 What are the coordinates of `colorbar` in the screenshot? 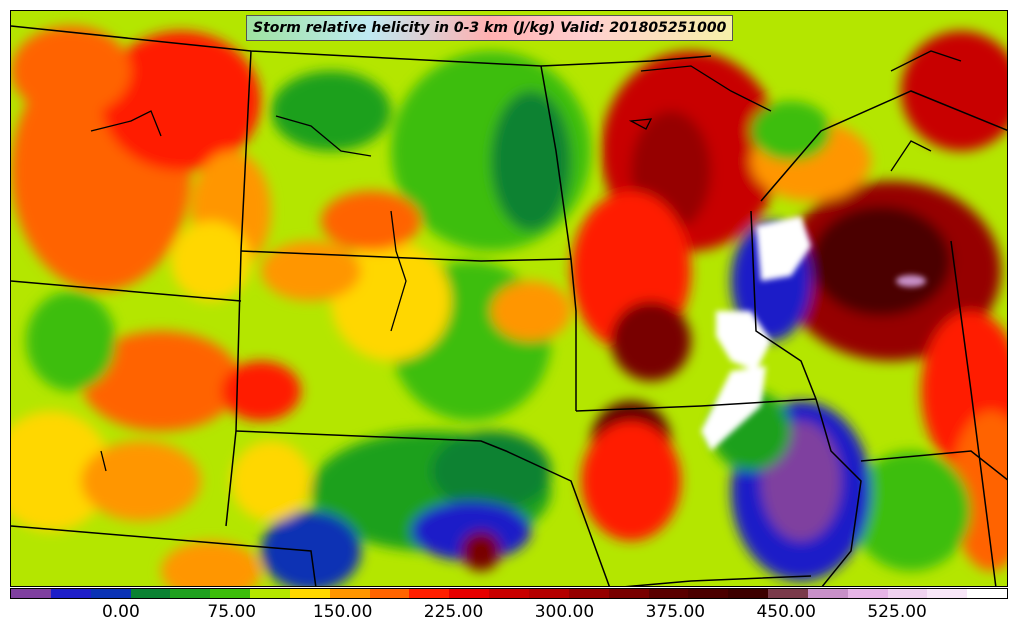 It's located at (509, 593).